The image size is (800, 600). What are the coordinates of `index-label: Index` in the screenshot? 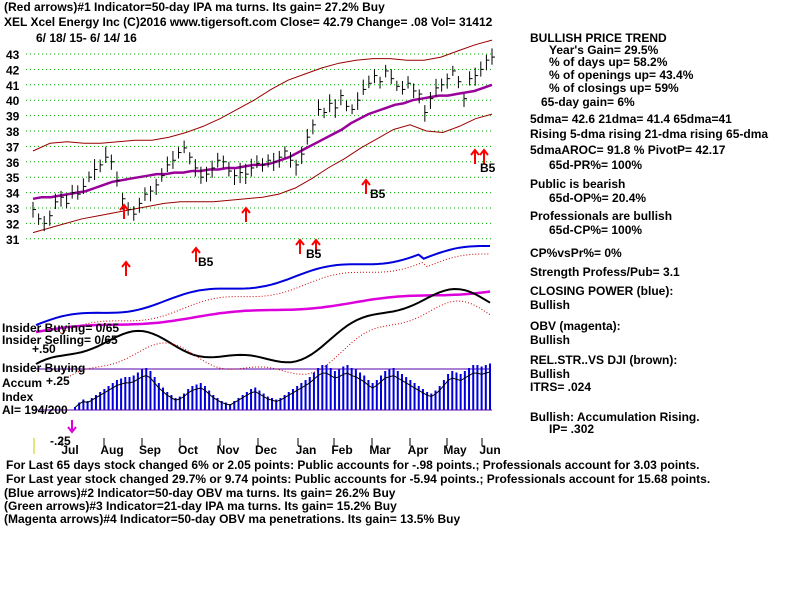 It's located at (18, 397).